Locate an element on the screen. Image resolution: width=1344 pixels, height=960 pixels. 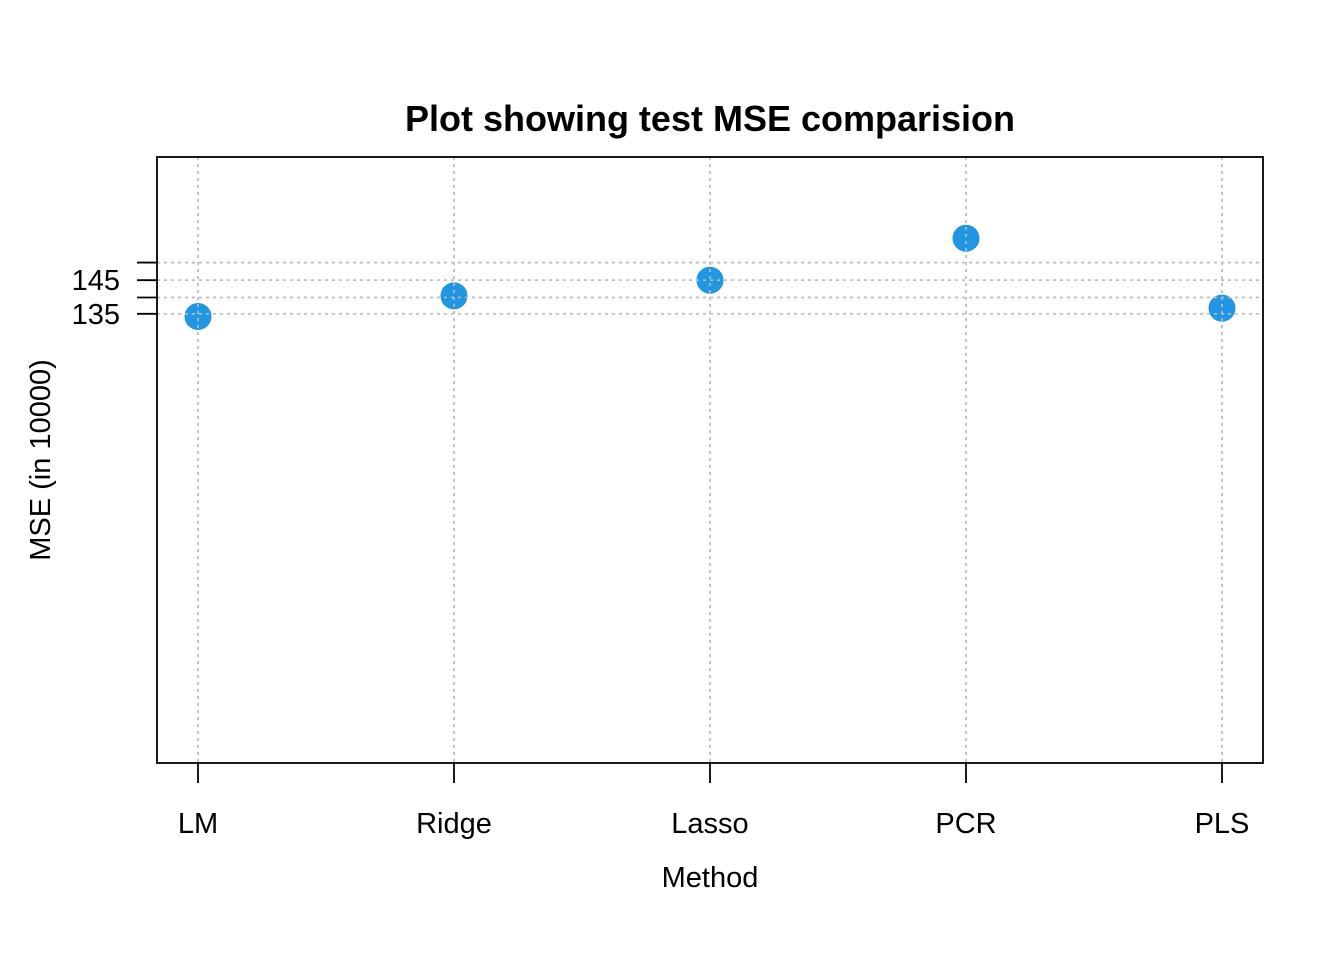
x-tick-label: Ridge is located at coordinates (454, 824).